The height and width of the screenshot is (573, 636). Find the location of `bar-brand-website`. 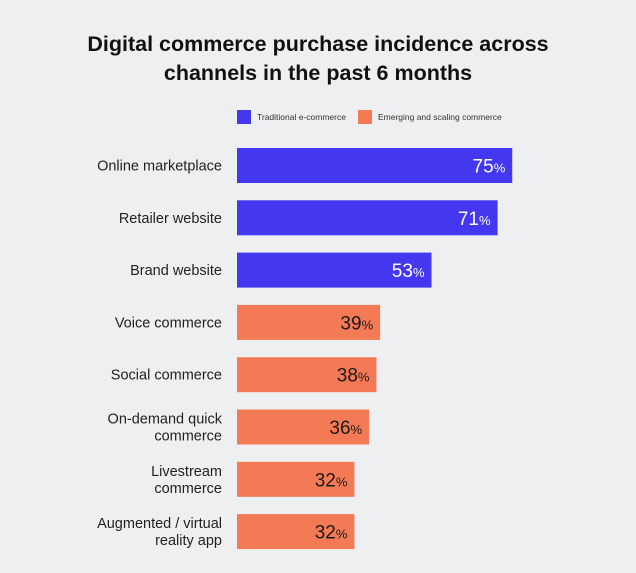

bar-brand-website is located at coordinates (334, 270).